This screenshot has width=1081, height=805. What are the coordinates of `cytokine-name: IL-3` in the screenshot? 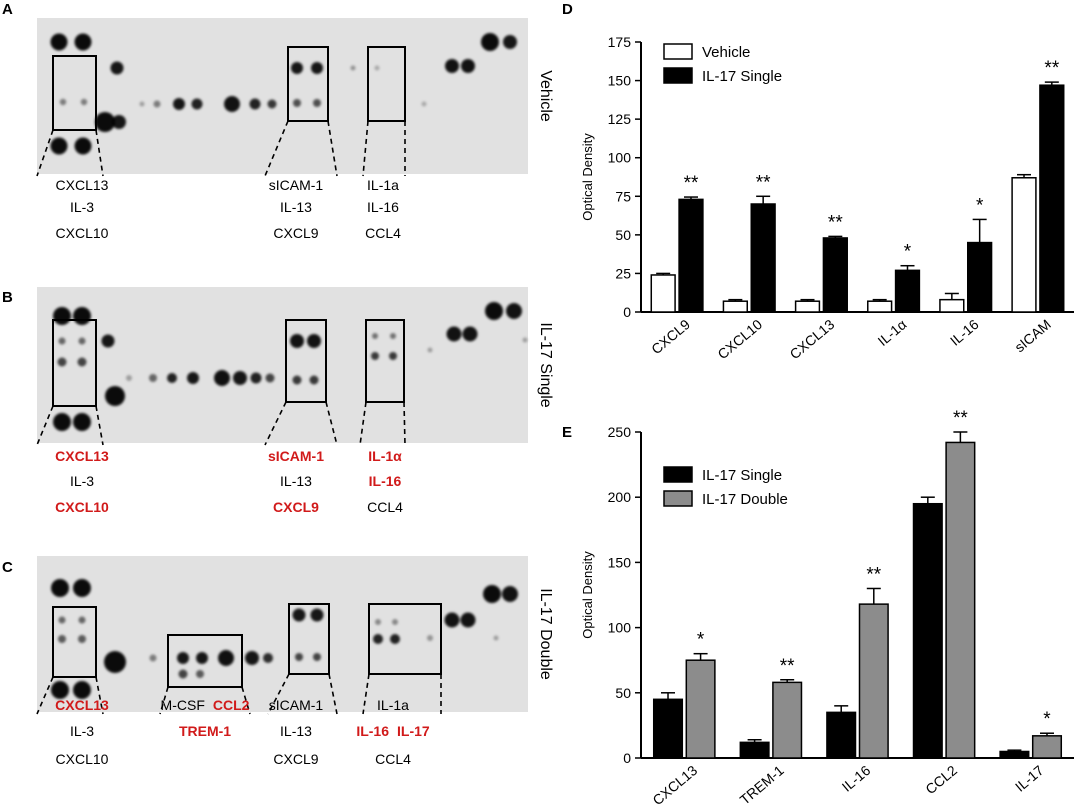 It's located at (82, 731).